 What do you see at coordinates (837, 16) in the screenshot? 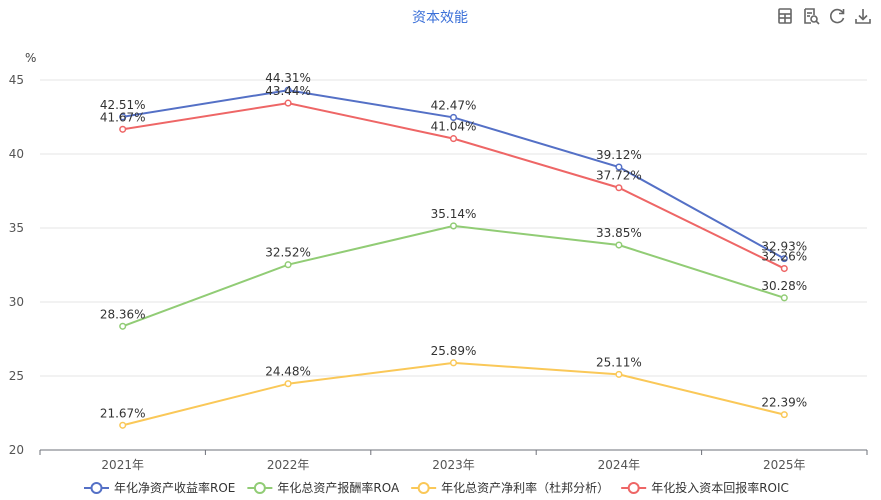
I see `refresh-icon` at bounding box center [837, 16].